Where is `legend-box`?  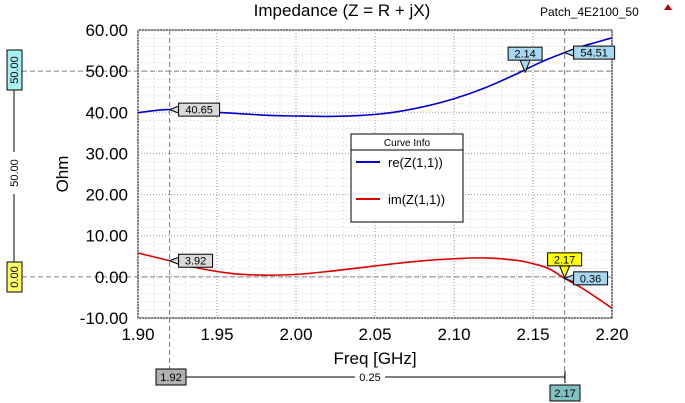 legend-box is located at coordinates (407, 178).